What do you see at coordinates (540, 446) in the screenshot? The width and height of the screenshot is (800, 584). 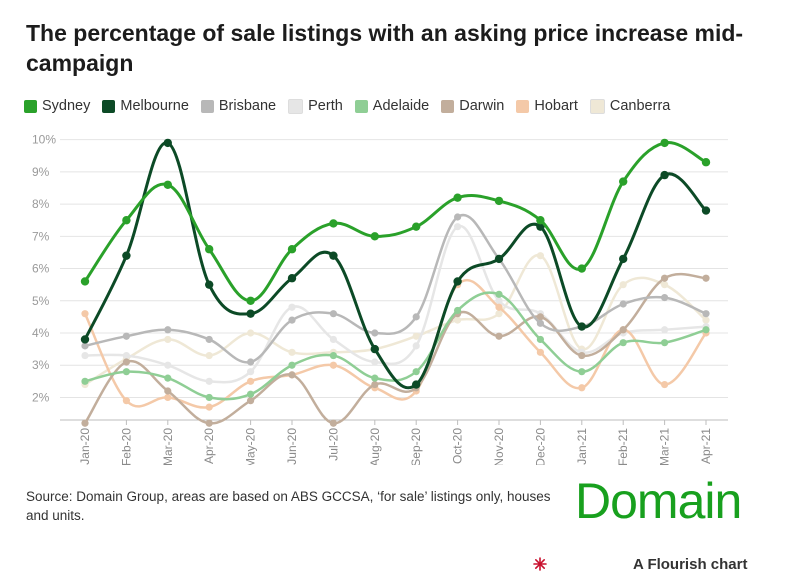 I see `x-tick-label: Dec-20` at bounding box center [540, 446].